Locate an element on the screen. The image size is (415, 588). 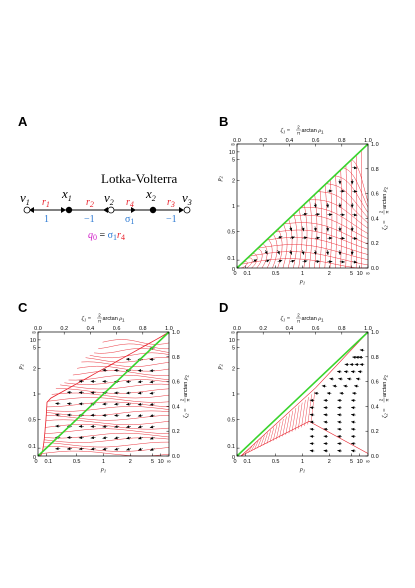
rate-r1: r1 is located at coordinates (46, 203).